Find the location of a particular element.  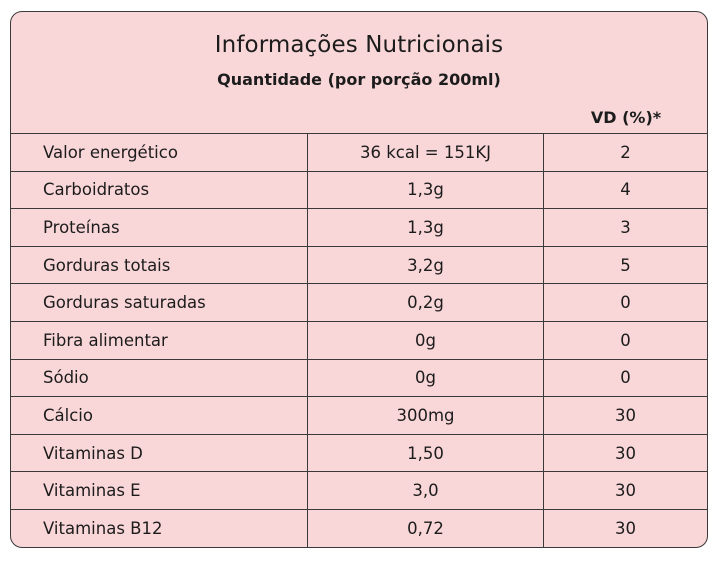

nutrition-title: Informações Nutricionais is located at coordinates (359, 45).